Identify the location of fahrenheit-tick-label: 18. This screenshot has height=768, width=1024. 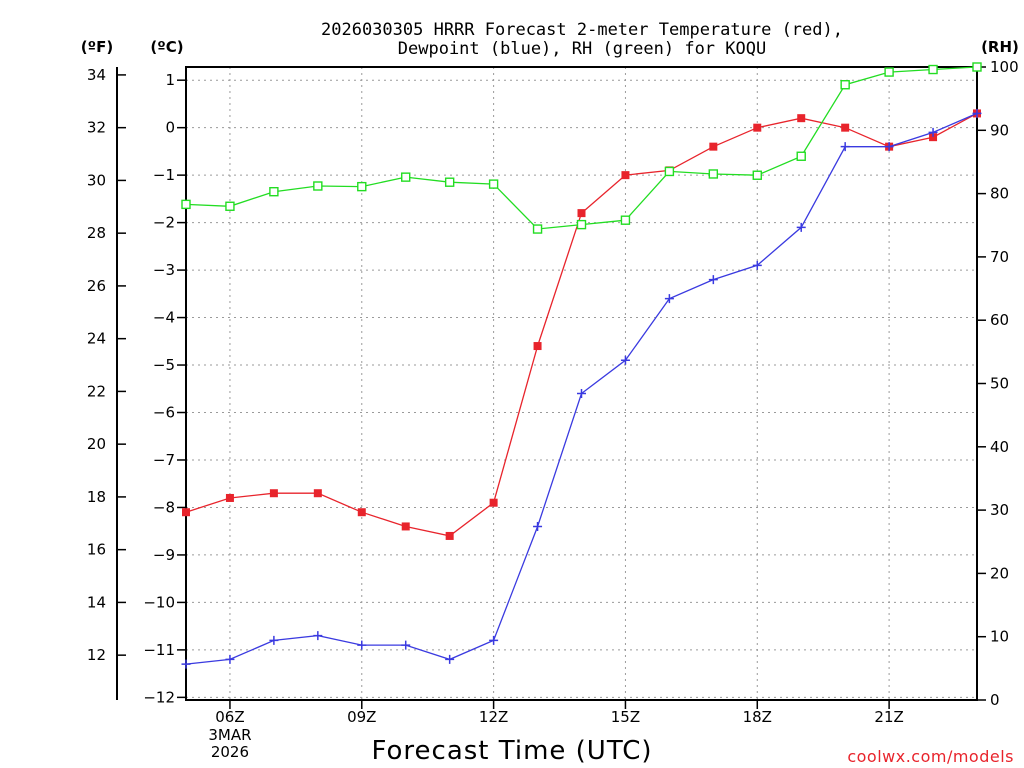
(96, 497).